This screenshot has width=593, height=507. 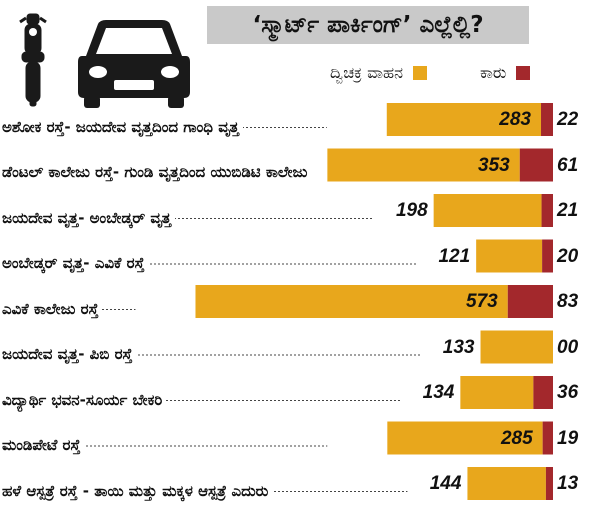 What do you see at coordinates (568, 347) in the screenshot?
I see `value-label-cars: 00` at bounding box center [568, 347].